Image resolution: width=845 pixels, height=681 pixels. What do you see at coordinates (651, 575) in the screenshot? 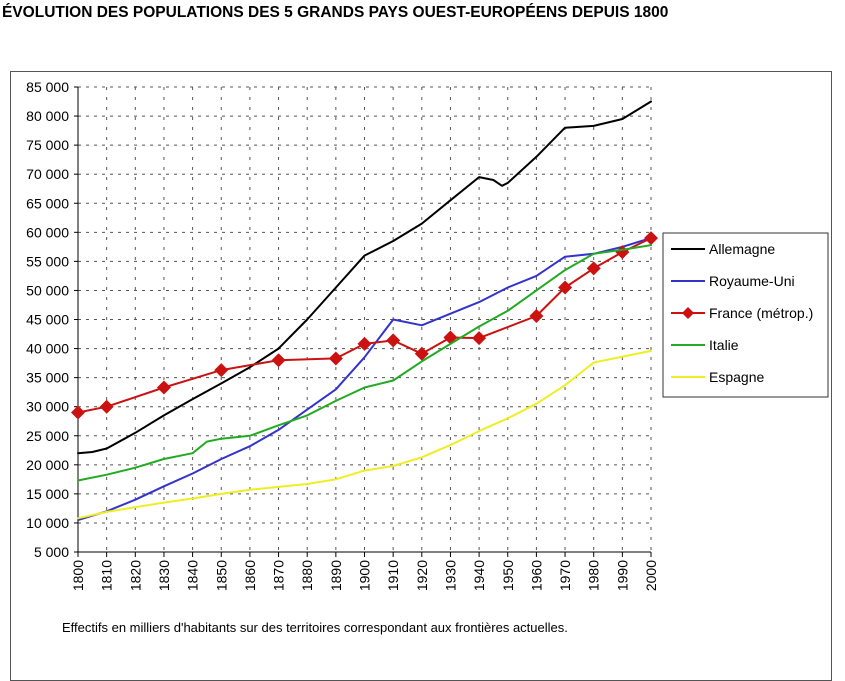
I see `x-tick-label: 2000` at bounding box center [651, 575].